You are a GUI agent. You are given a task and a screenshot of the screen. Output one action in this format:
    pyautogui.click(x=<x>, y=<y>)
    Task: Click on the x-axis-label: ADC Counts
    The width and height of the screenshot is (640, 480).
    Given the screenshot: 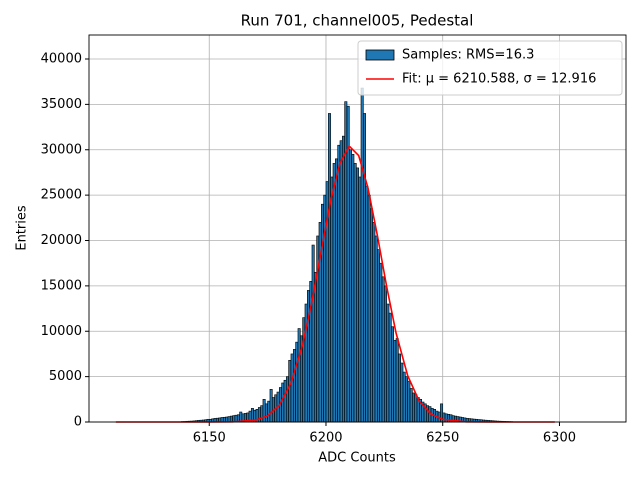 What is the action you would take?
    pyautogui.click(x=357, y=458)
    